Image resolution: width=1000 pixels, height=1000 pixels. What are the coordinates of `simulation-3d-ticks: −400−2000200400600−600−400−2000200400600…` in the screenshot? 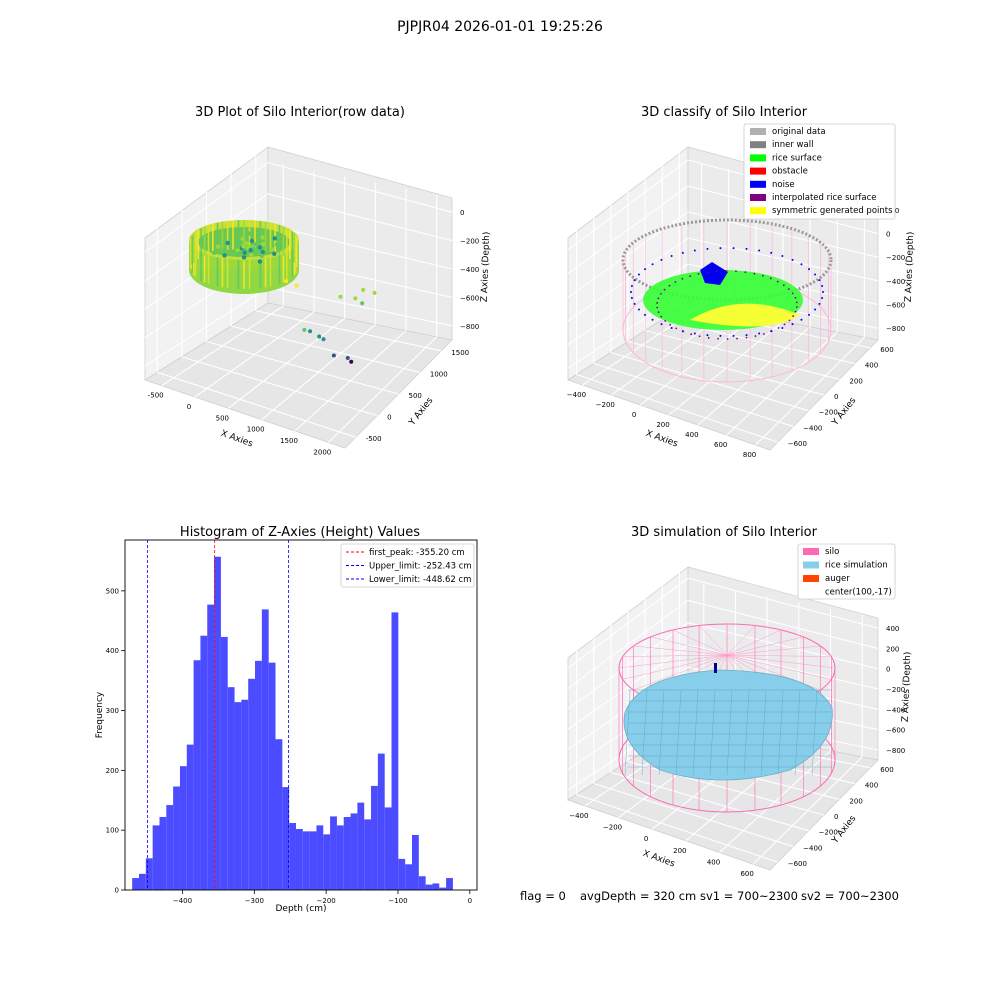 It's located at (737, 751).